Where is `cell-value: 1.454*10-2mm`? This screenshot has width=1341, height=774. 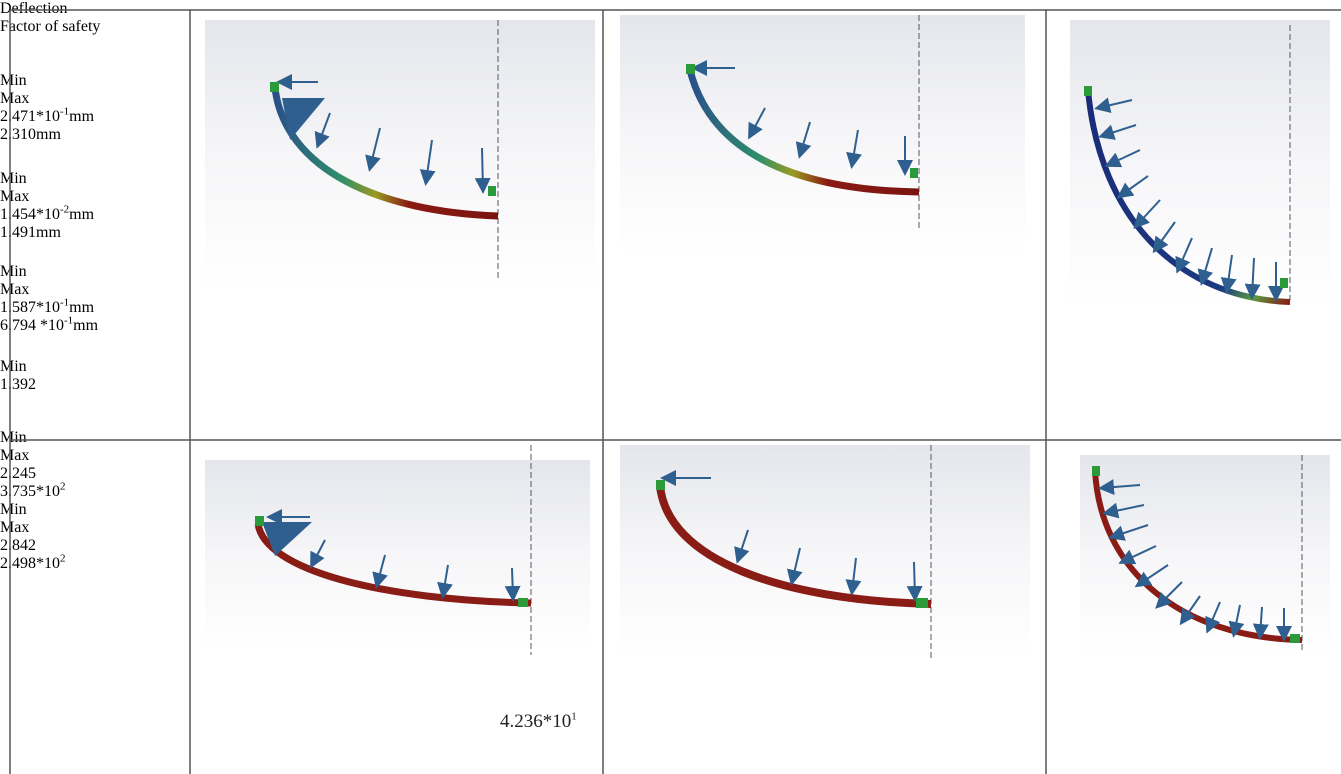
cell-value: 1.454*10-2mm is located at coordinates (93, 213).